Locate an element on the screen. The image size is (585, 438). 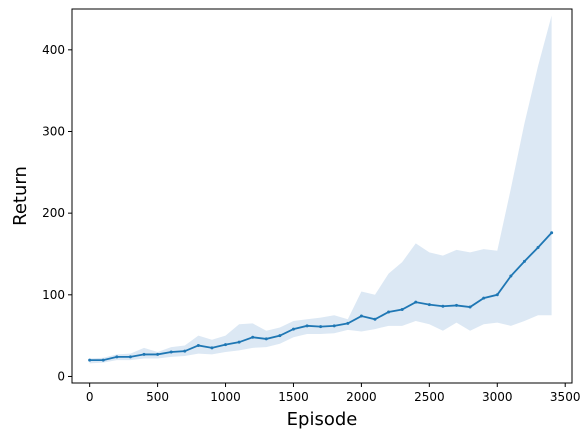
y-tick-label: 300 is located at coordinates (53, 131).